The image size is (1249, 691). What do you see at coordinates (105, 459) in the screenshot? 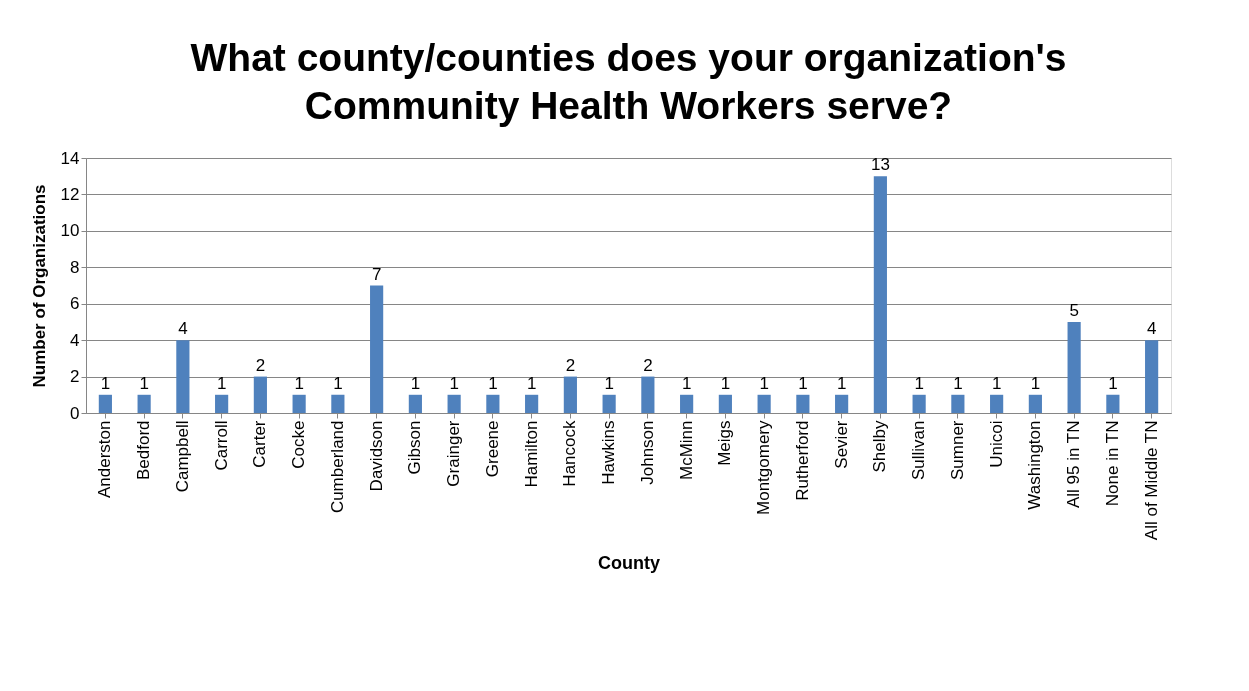
I see `x-tick-label: Anderston` at bounding box center [105, 459].